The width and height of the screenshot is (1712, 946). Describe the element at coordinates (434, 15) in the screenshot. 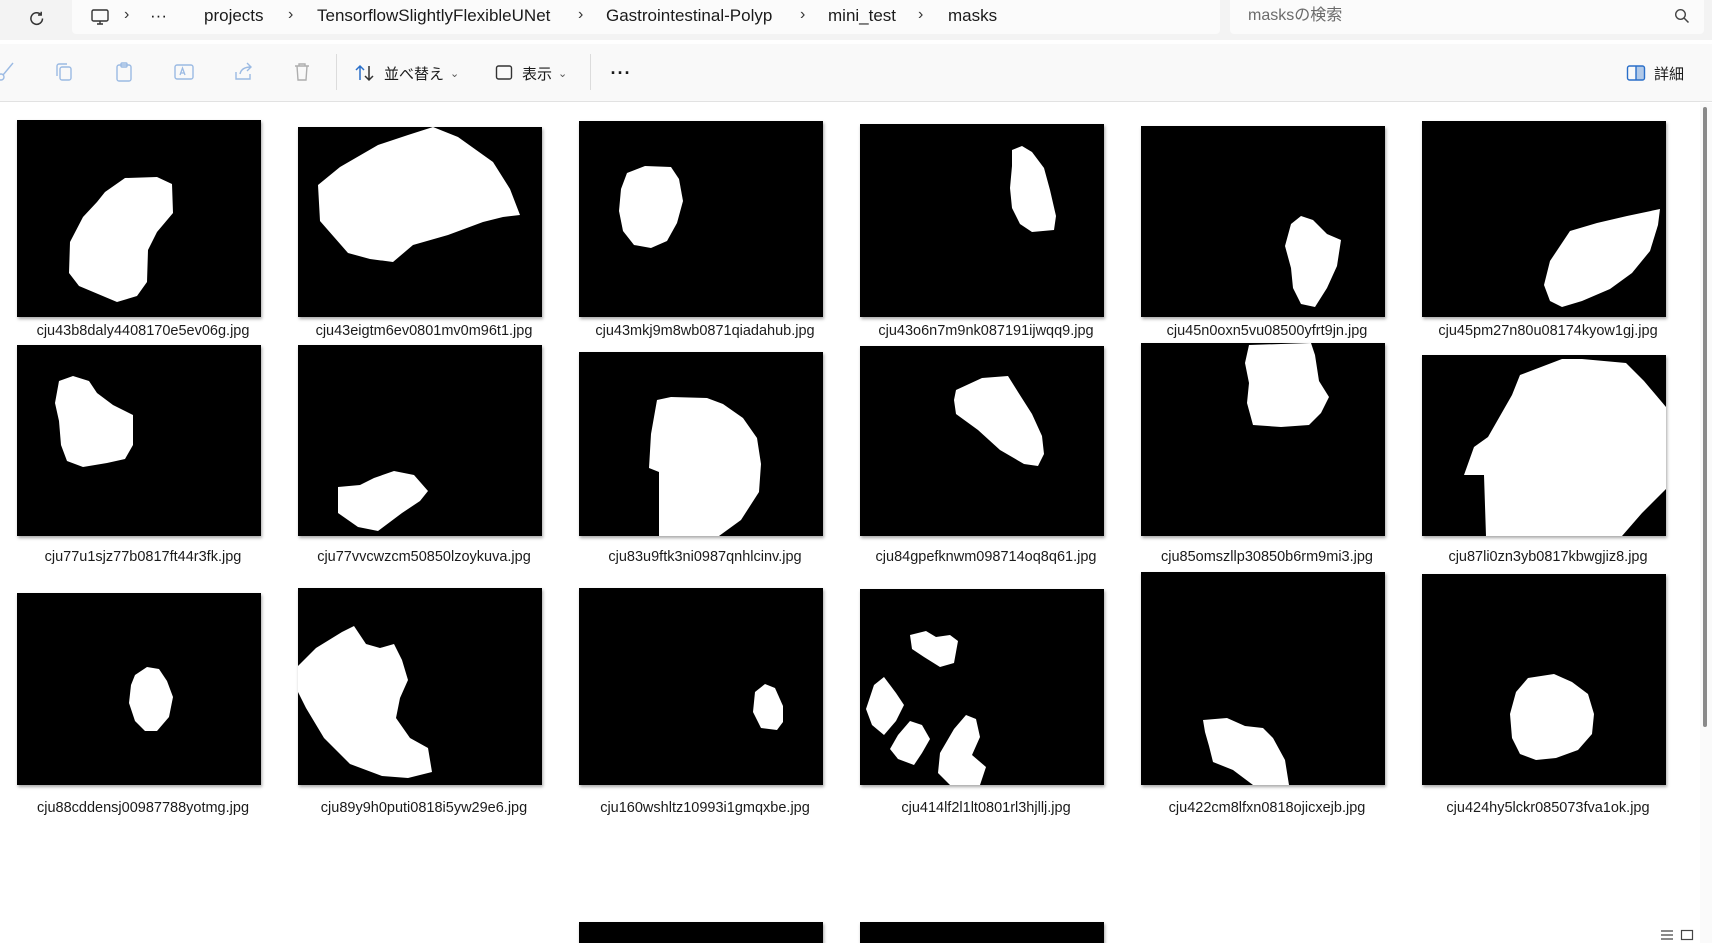

I see `breadcrumb-item-tensorflow: TensorflowSlightlyFlexibleUNet` at that location.